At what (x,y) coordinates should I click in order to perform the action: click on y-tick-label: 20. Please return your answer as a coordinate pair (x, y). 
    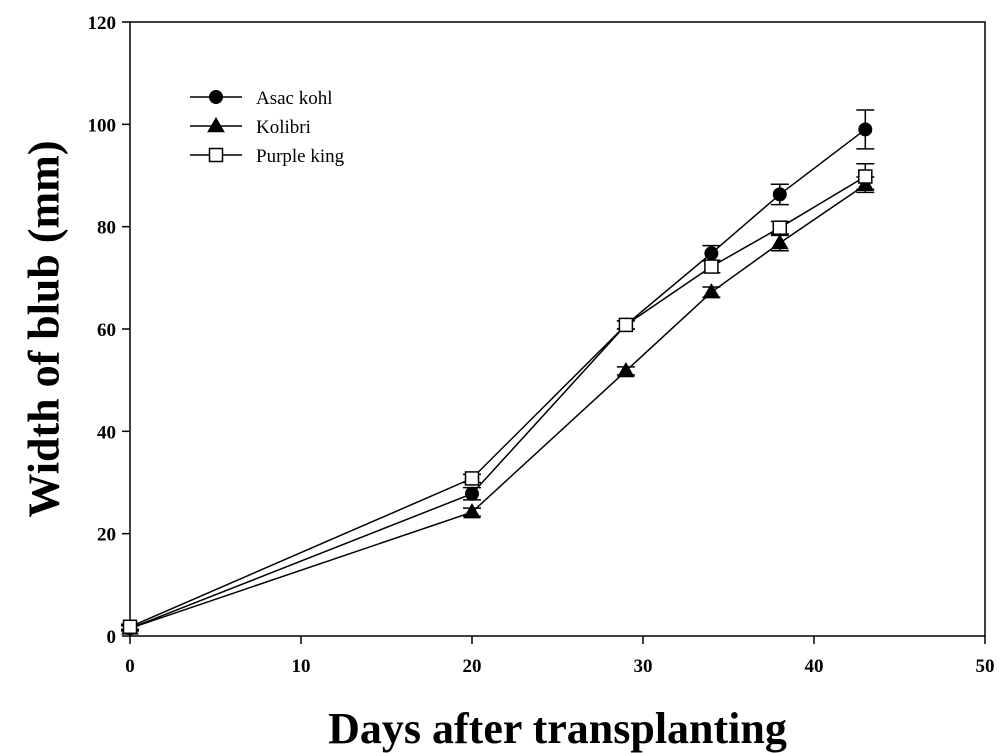
    Looking at the image, I should click on (106, 535).